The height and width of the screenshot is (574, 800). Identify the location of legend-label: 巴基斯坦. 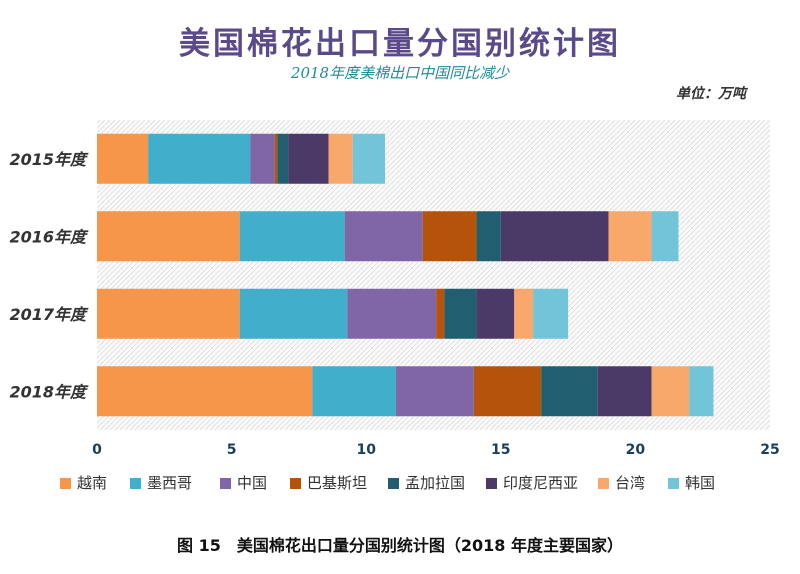
(337, 483).